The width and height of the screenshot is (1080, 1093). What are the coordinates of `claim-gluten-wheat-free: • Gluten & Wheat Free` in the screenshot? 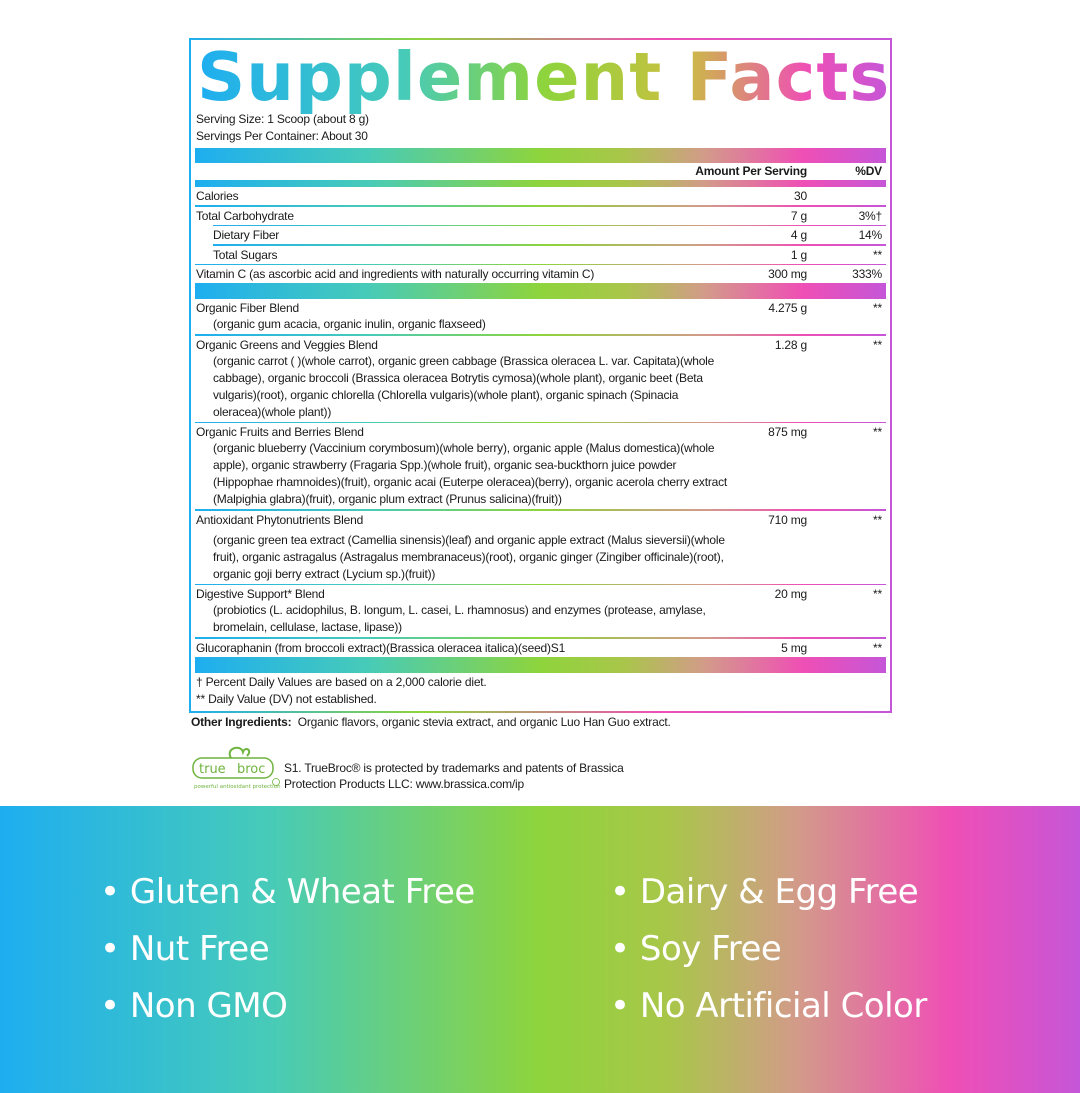 It's located at (287, 891).